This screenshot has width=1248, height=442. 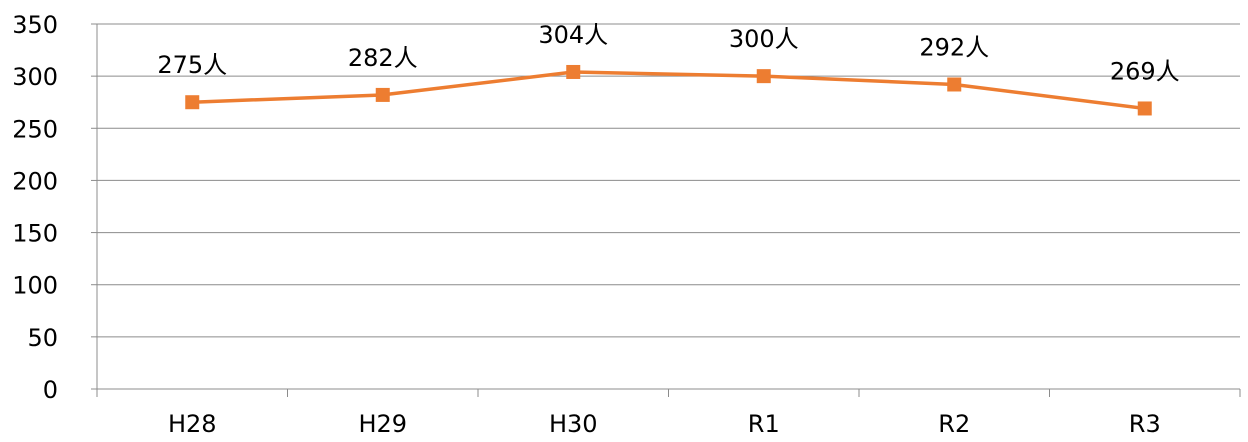 What do you see at coordinates (35, 77) in the screenshot?
I see `y-tick-label: 300` at bounding box center [35, 77].